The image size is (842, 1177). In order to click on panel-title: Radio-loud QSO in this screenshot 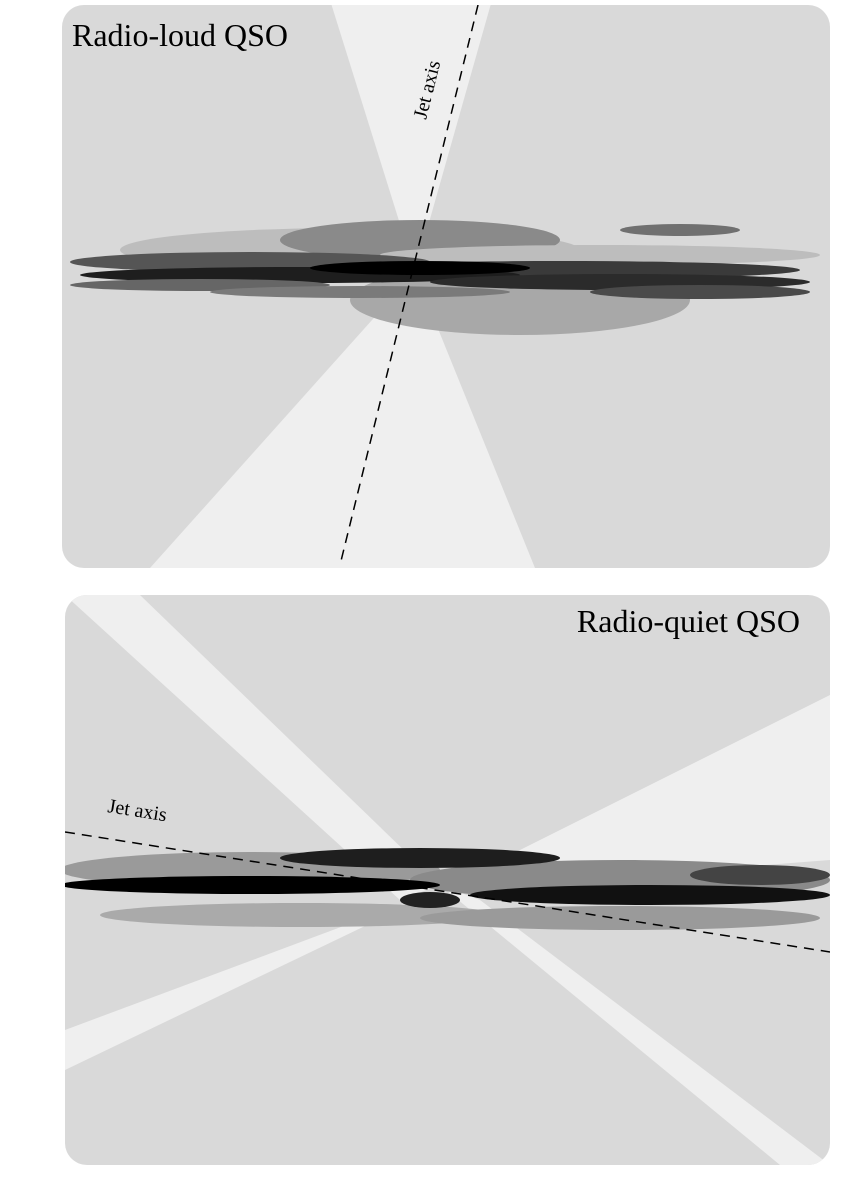, I will do `click(180, 35)`.